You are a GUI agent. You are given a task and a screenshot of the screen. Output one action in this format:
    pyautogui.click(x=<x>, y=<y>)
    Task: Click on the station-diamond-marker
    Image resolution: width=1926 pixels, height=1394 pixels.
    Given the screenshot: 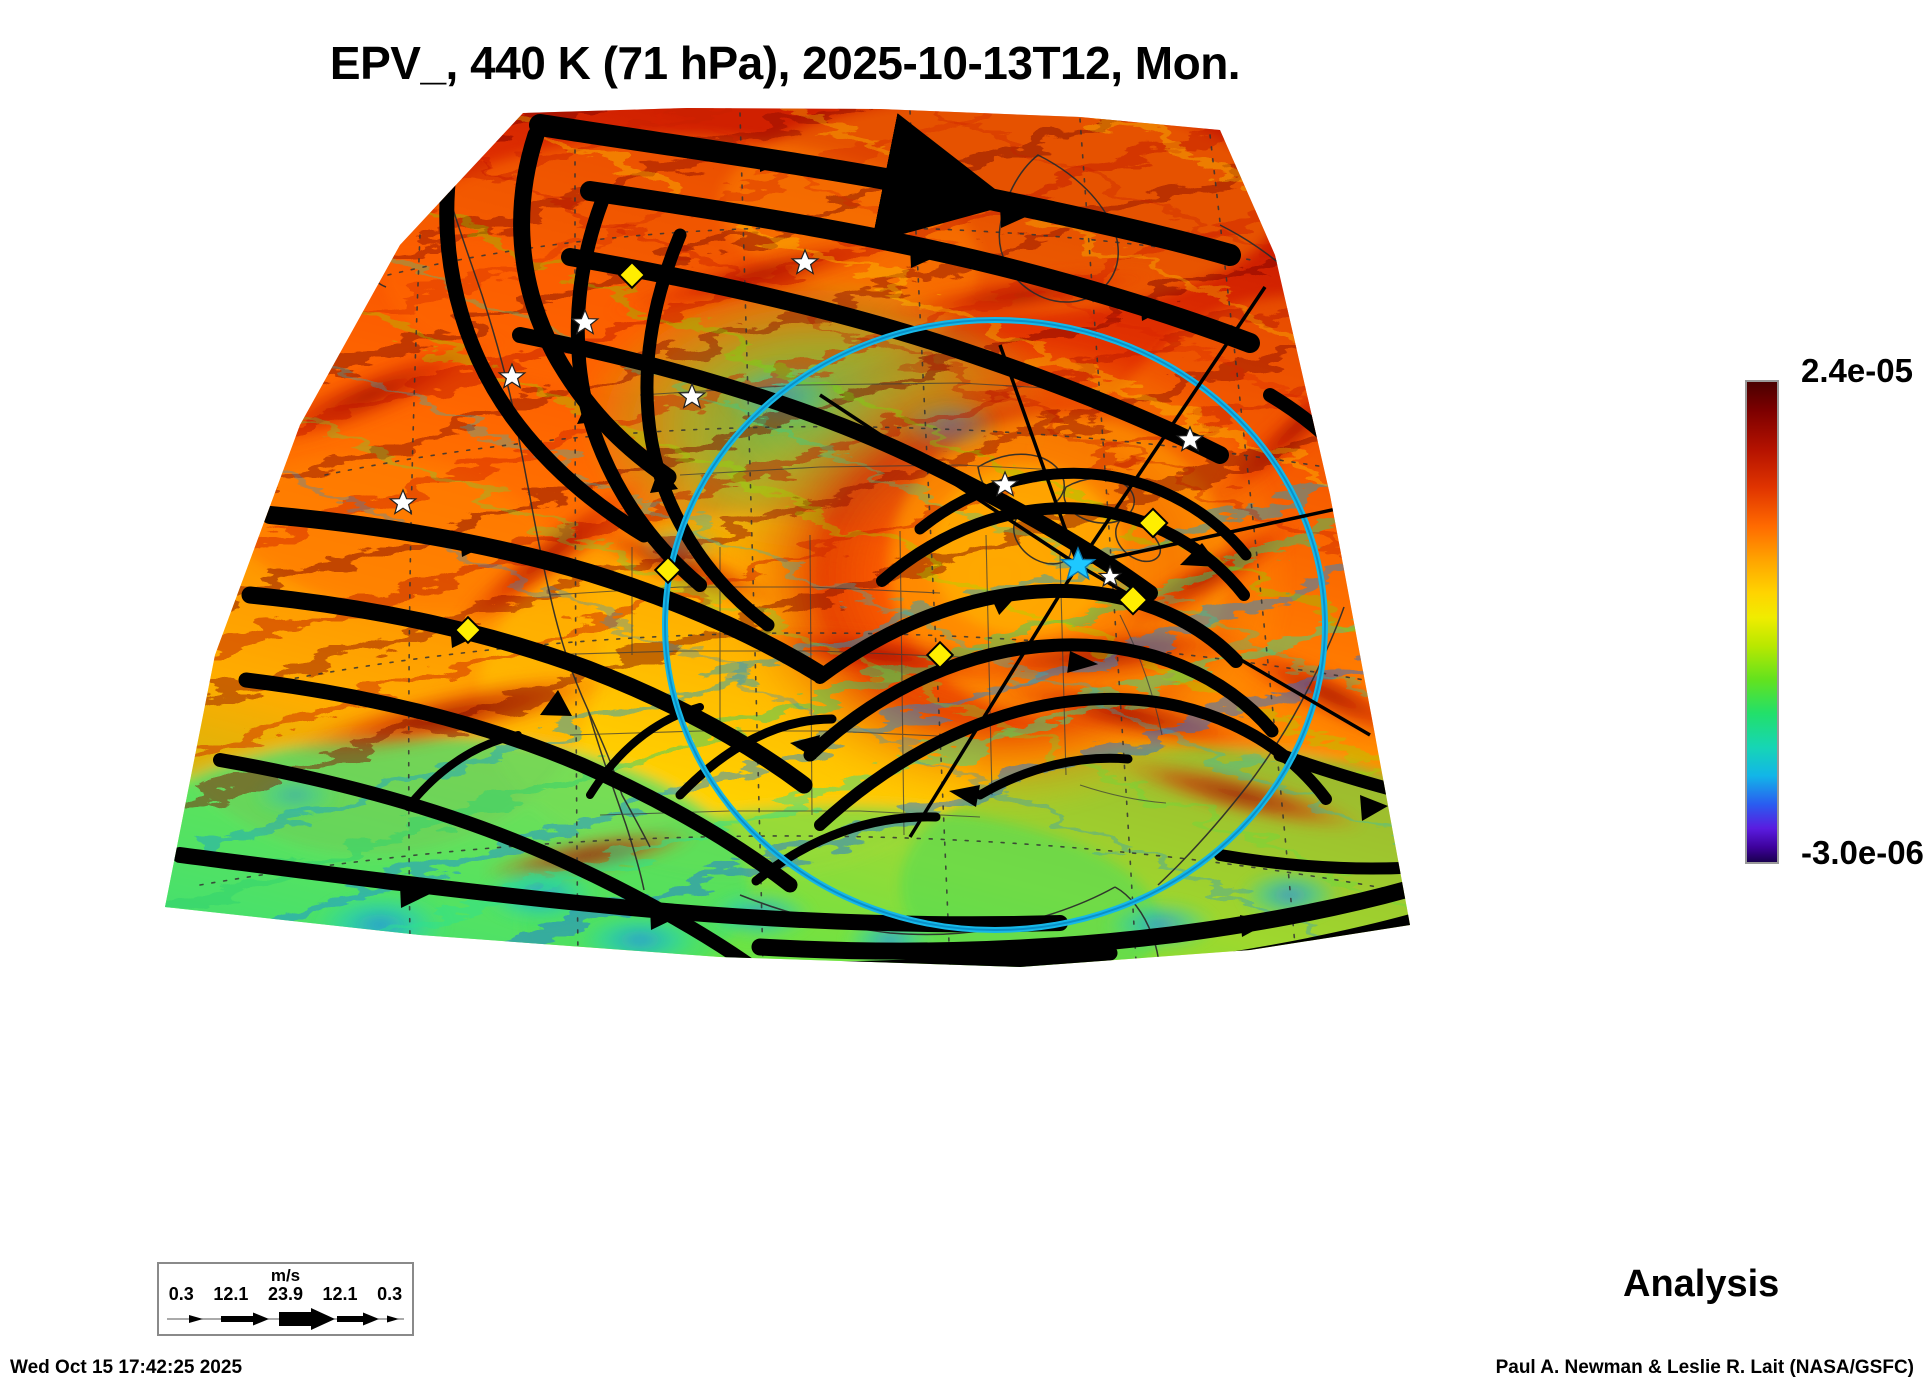 What is the action you would take?
    pyautogui.click(x=811, y=465)
    